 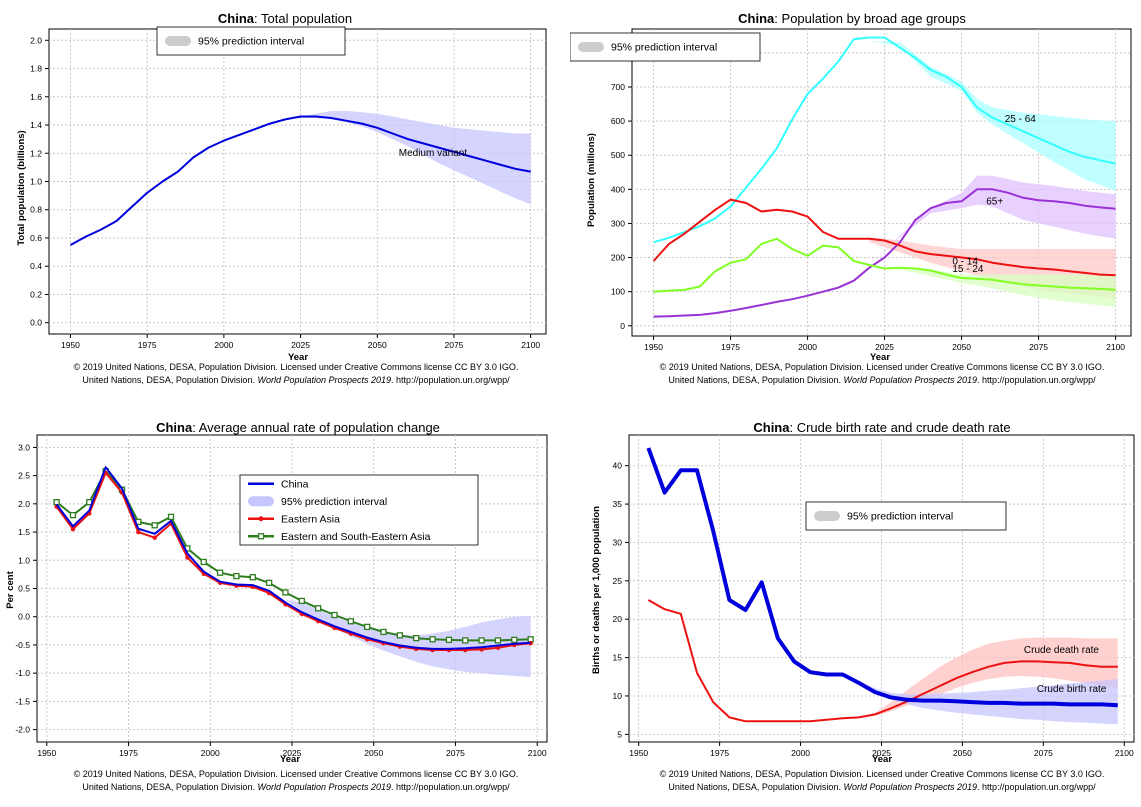 What do you see at coordinates (1072, 689) in the screenshot?
I see `annotation-label: Crude birth rate` at bounding box center [1072, 689].